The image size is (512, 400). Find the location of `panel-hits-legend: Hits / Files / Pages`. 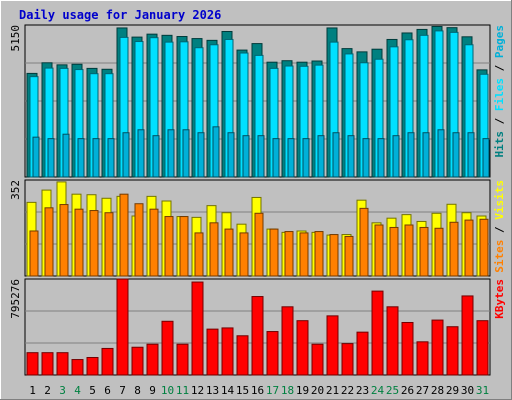

panel-hits-legend: Hits / Files / Pages is located at coordinates (499, 91).